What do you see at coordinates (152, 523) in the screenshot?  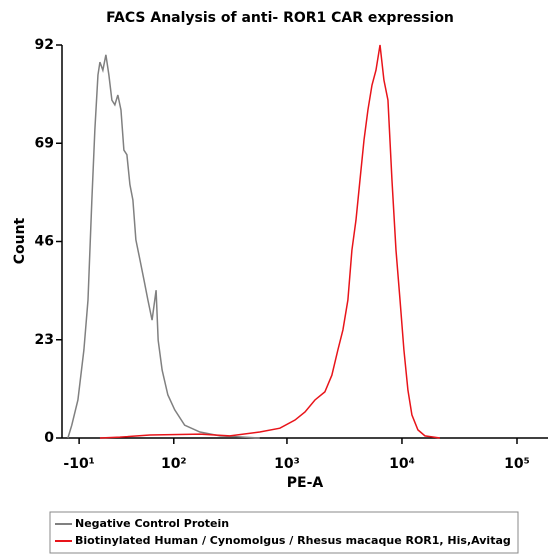 I see `legend-label: Negative Control Protein` at bounding box center [152, 523].